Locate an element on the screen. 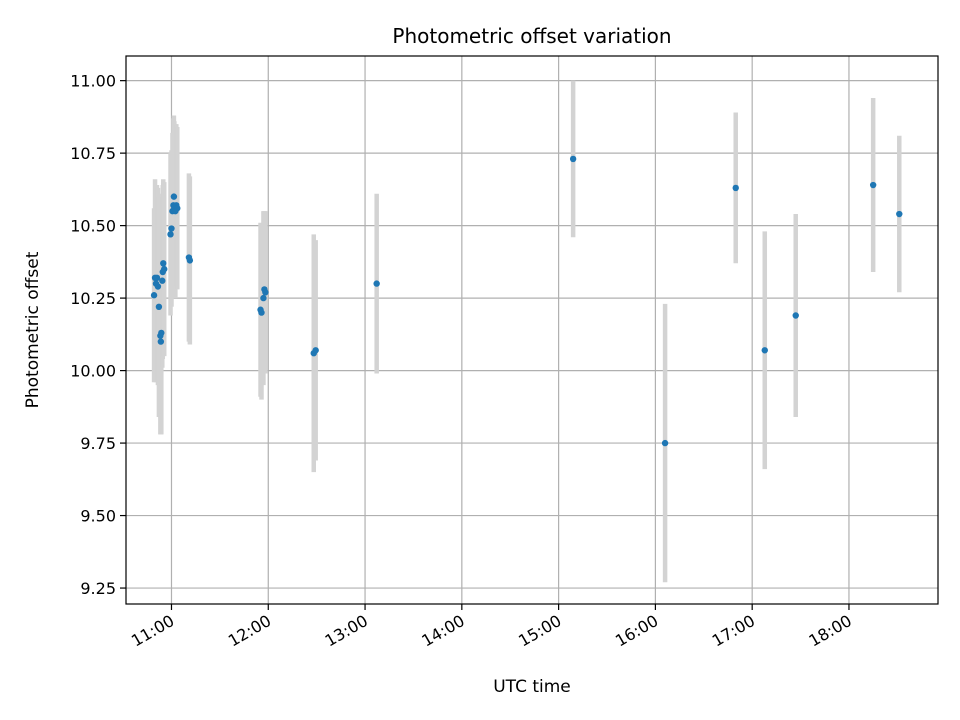 This screenshot has height=720, width=960. x-axis-ticks: 11:00 12:00 13:00 14:00 15:00 16:00 17:00 18:00 is located at coordinates (491, 627).